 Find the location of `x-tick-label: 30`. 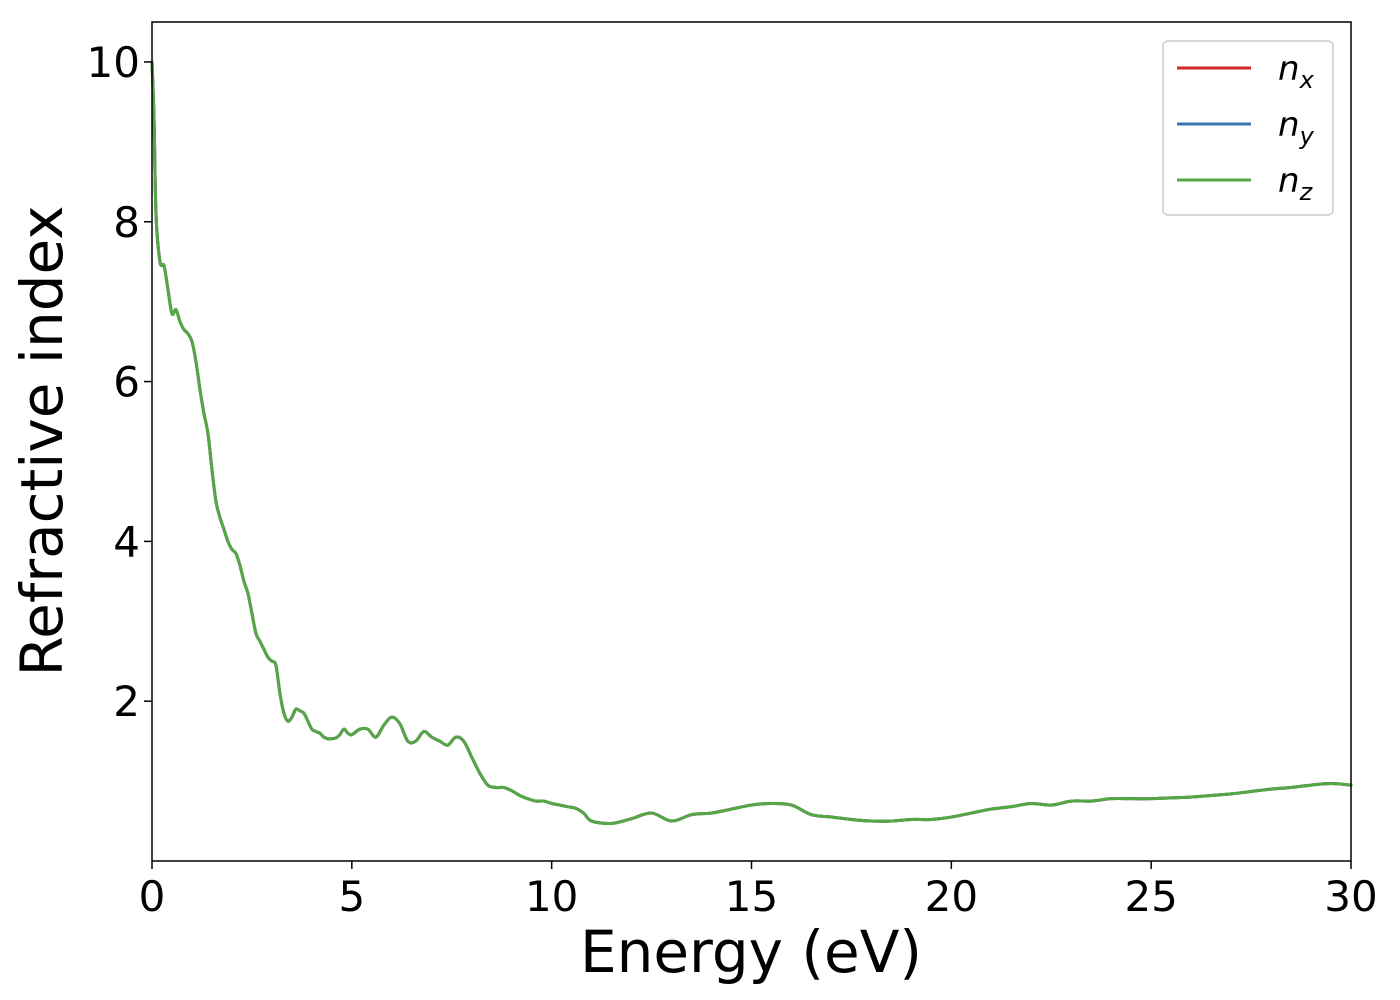

x-tick-label: 30 is located at coordinates (1350, 896).